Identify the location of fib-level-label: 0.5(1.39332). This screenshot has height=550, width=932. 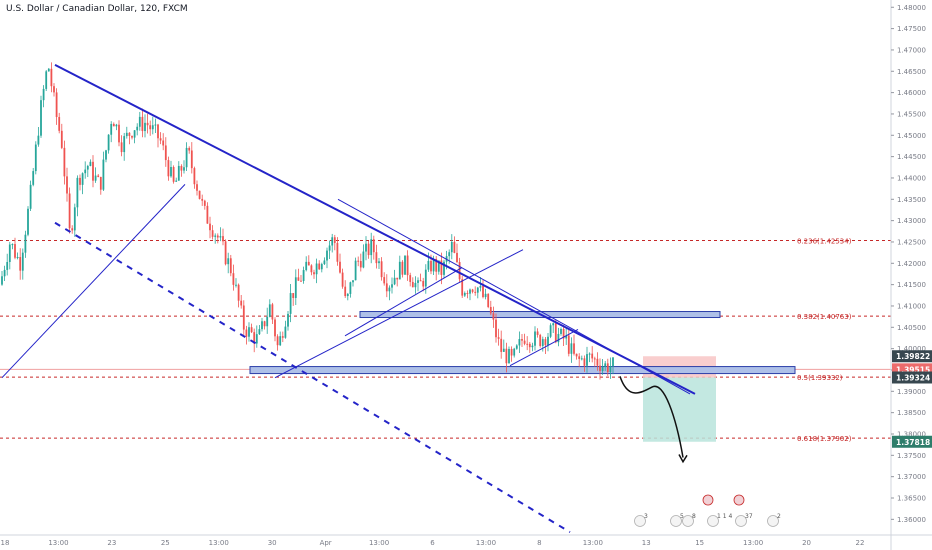
(820, 378).